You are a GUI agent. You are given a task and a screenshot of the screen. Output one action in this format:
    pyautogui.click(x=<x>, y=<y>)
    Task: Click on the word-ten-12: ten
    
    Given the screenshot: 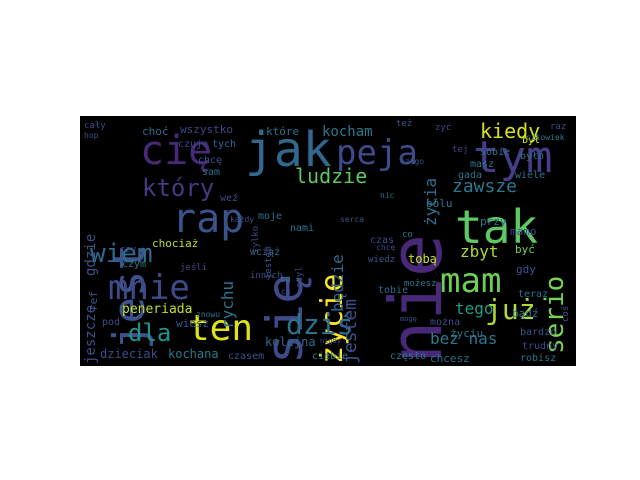 What is the action you would take?
    pyautogui.click(x=221, y=328)
    